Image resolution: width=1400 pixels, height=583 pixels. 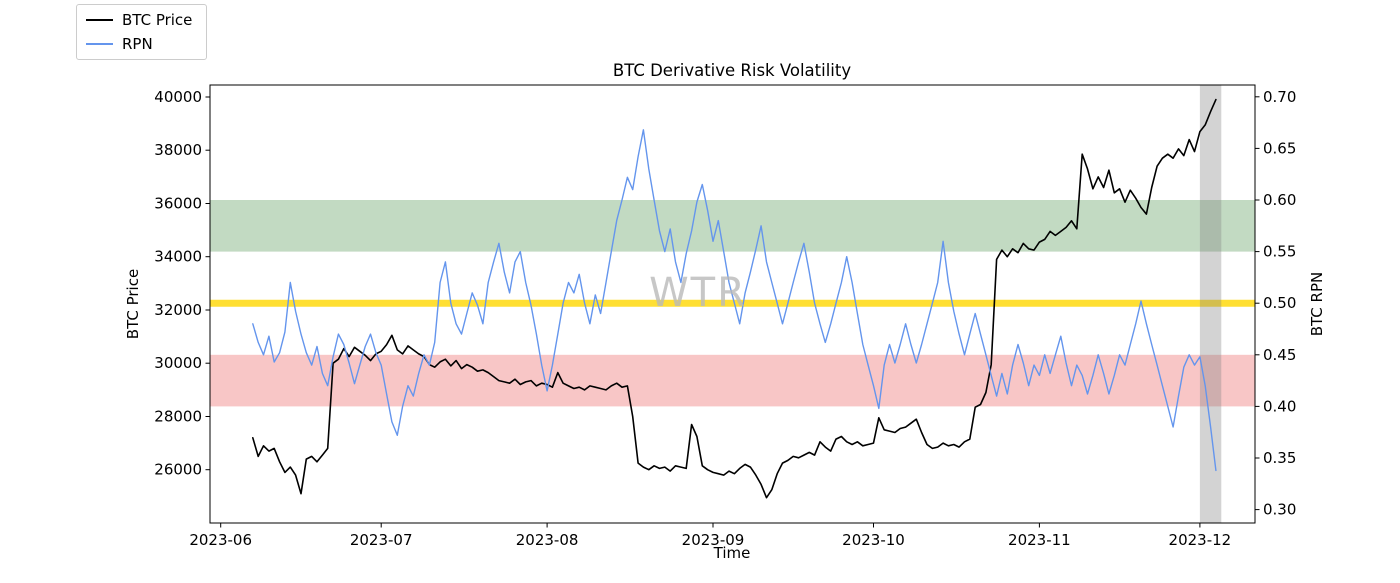 What do you see at coordinates (1279, 200) in the screenshot?
I see `y-right-tick-label: 0.60` at bounding box center [1279, 200].